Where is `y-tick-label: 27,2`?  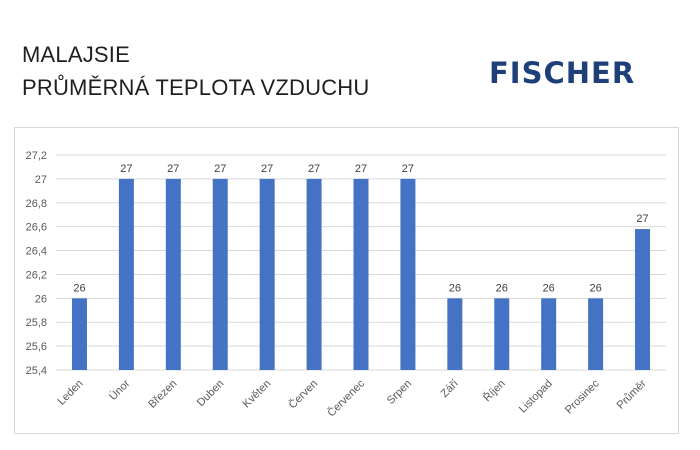
y-tick-label: 27,2 is located at coordinates (36, 156).